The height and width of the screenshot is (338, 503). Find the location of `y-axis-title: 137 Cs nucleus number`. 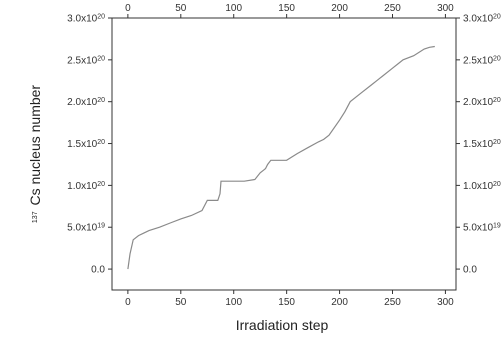

y-axis-title: 137 Cs nucleus number is located at coordinates (35, 154).